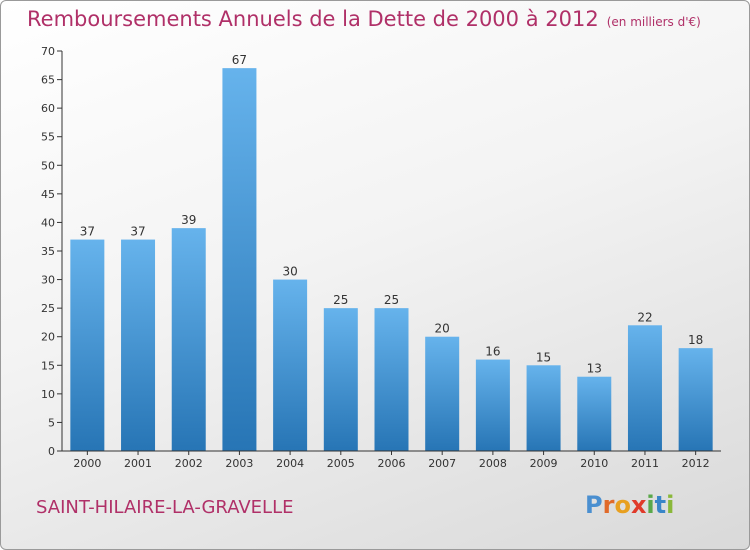  Describe the element at coordinates (391, 300) in the screenshot. I see `value-label-2006: 25` at that location.